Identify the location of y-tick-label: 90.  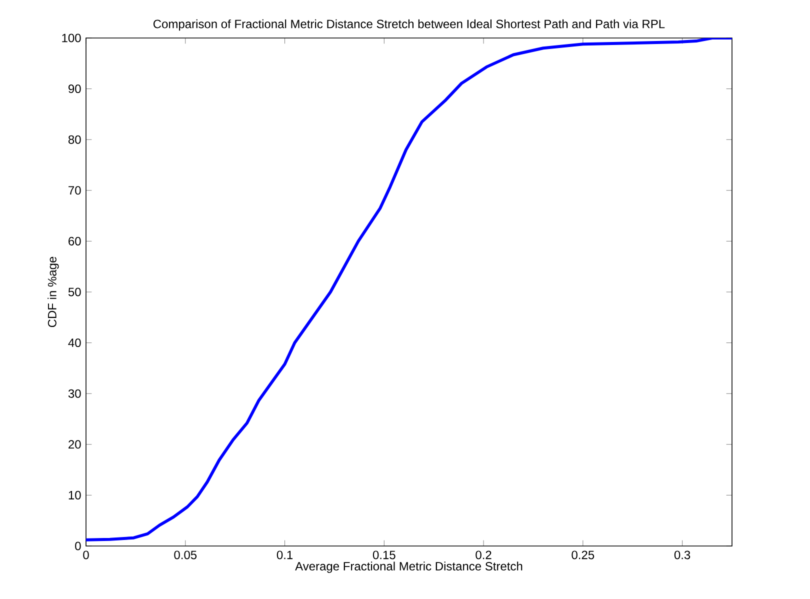
(74, 89).